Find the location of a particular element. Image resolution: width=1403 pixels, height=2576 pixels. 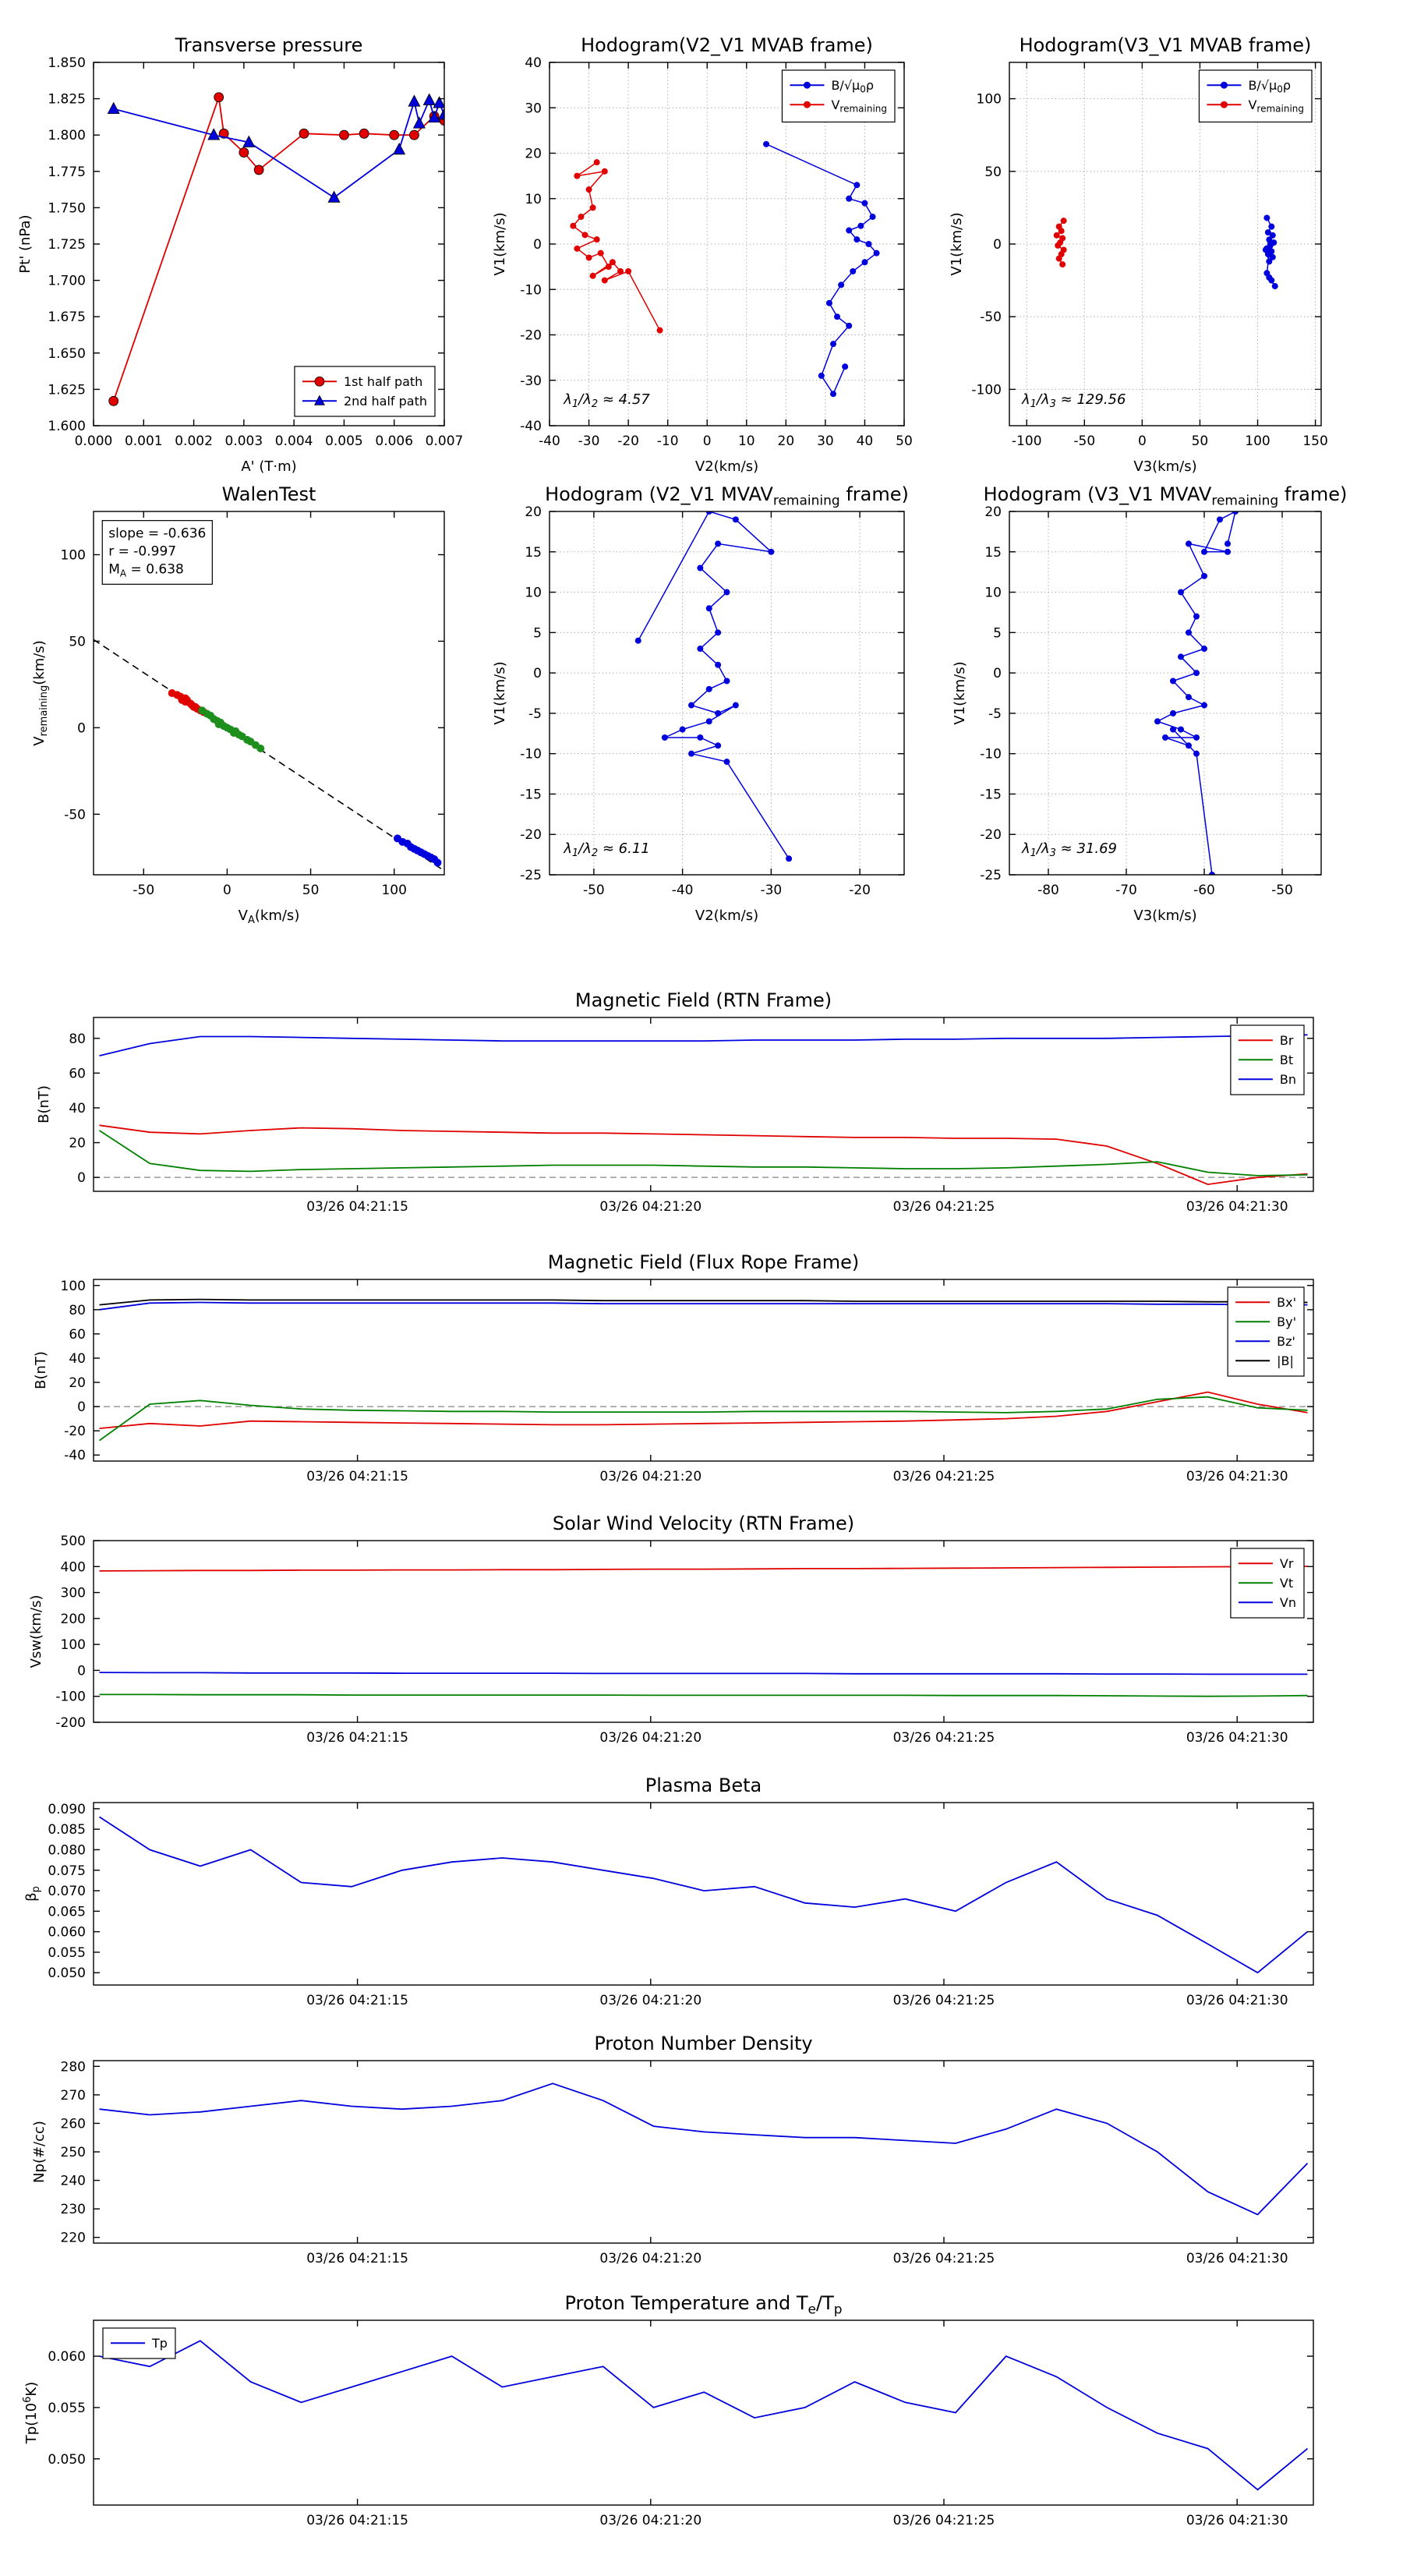

svg-text: Bt is located at coordinates (1286, 1060).